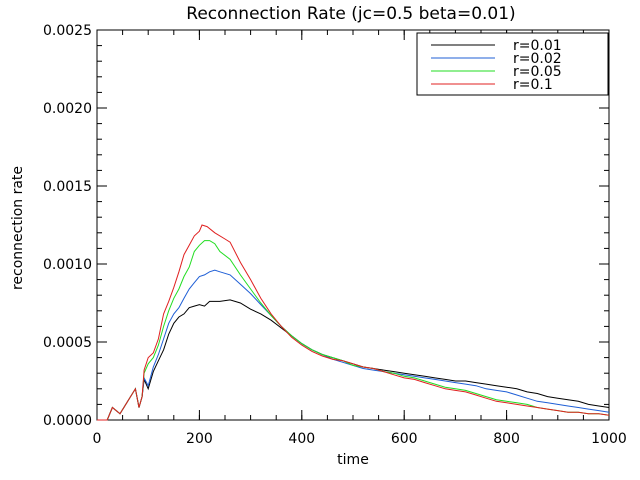 This screenshot has width=640, height=480. Describe the element at coordinates (67, 187) in the screenshot. I see `y-tick-label: 0.0015` at that location.